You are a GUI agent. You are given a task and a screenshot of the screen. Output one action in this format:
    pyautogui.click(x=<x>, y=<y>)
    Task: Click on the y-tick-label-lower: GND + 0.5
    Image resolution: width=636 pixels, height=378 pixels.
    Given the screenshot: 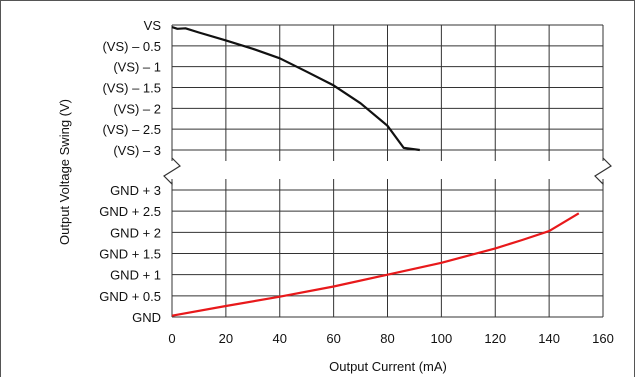 What is the action you would take?
    pyautogui.click(x=130, y=296)
    